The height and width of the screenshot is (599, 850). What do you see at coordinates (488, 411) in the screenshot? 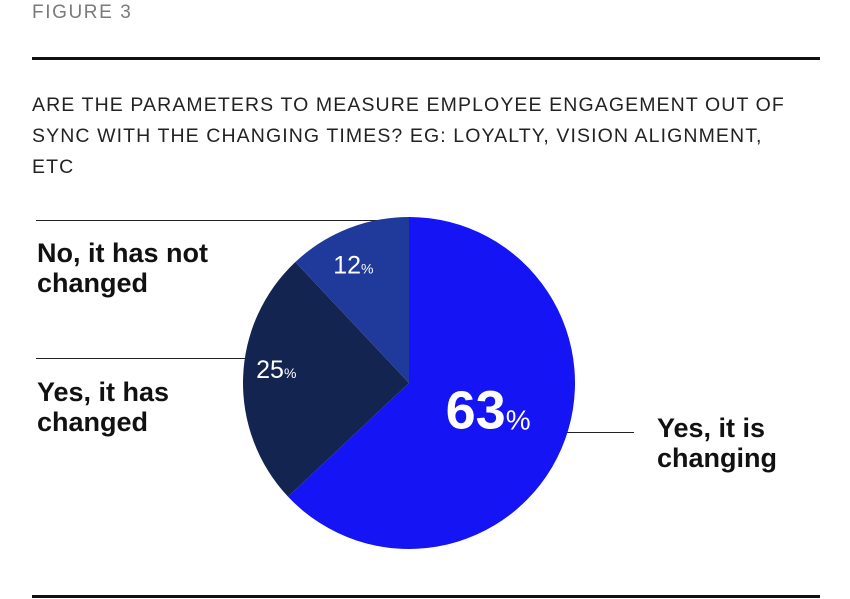
I see `data-label-63: 63%` at bounding box center [488, 411].